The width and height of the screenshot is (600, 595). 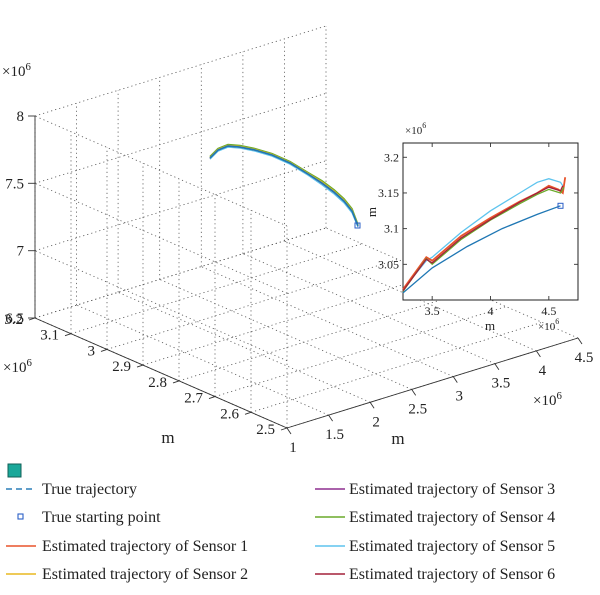 I want to click on y-tick-label: 2.5, so click(x=265, y=430).